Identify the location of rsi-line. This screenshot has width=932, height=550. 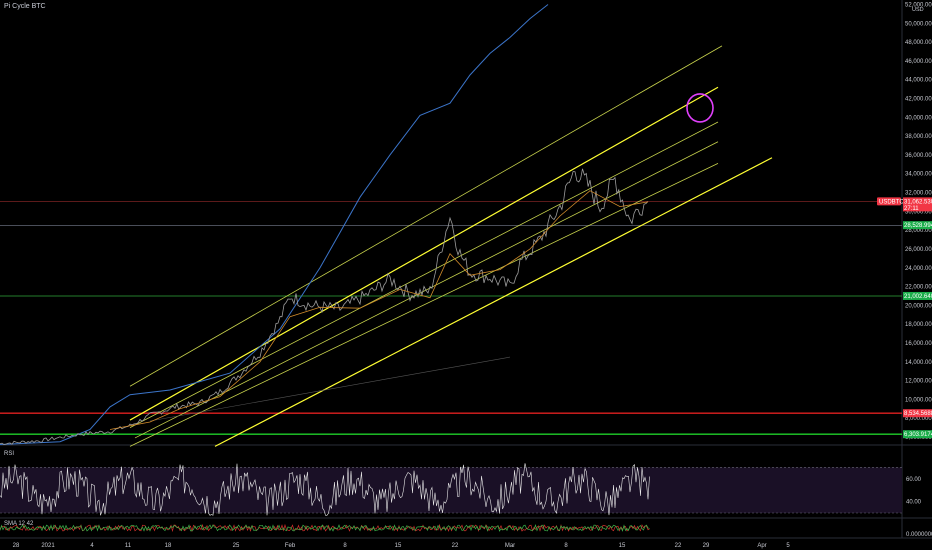
(325, 489).